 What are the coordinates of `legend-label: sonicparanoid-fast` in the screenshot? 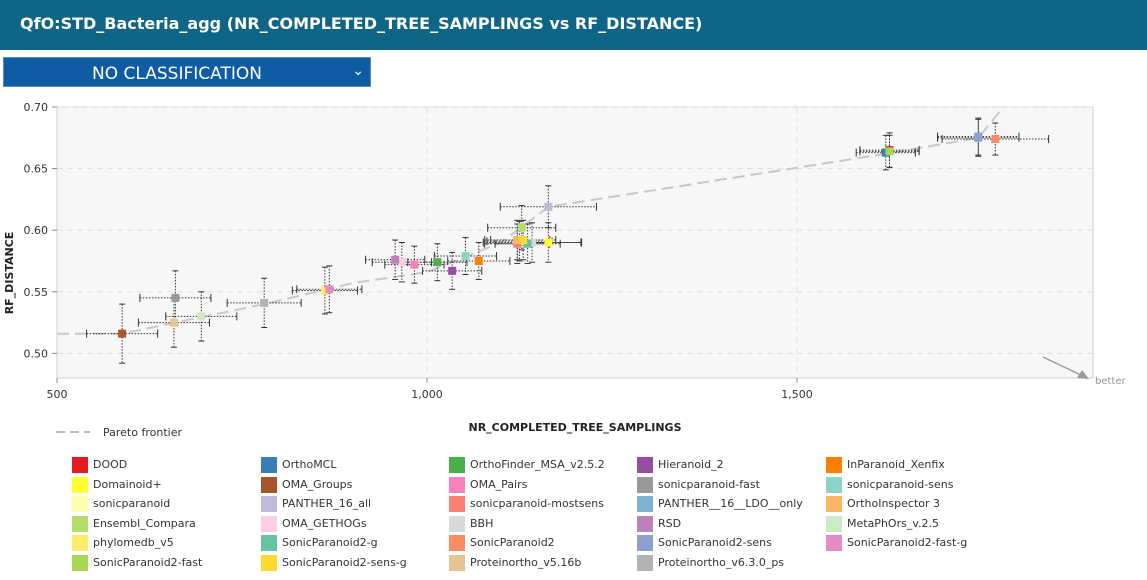 It's located at (709, 484).